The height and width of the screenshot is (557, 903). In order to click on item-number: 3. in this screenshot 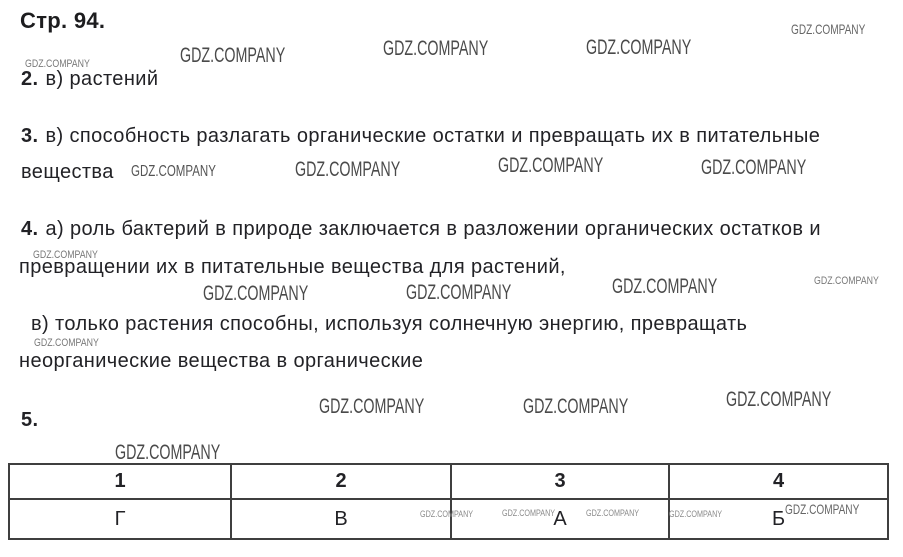, I will do `click(30, 136)`.